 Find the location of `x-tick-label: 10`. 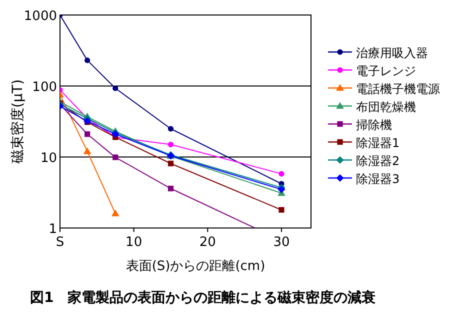

x-tick-label: 10 is located at coordinates (134, 242).